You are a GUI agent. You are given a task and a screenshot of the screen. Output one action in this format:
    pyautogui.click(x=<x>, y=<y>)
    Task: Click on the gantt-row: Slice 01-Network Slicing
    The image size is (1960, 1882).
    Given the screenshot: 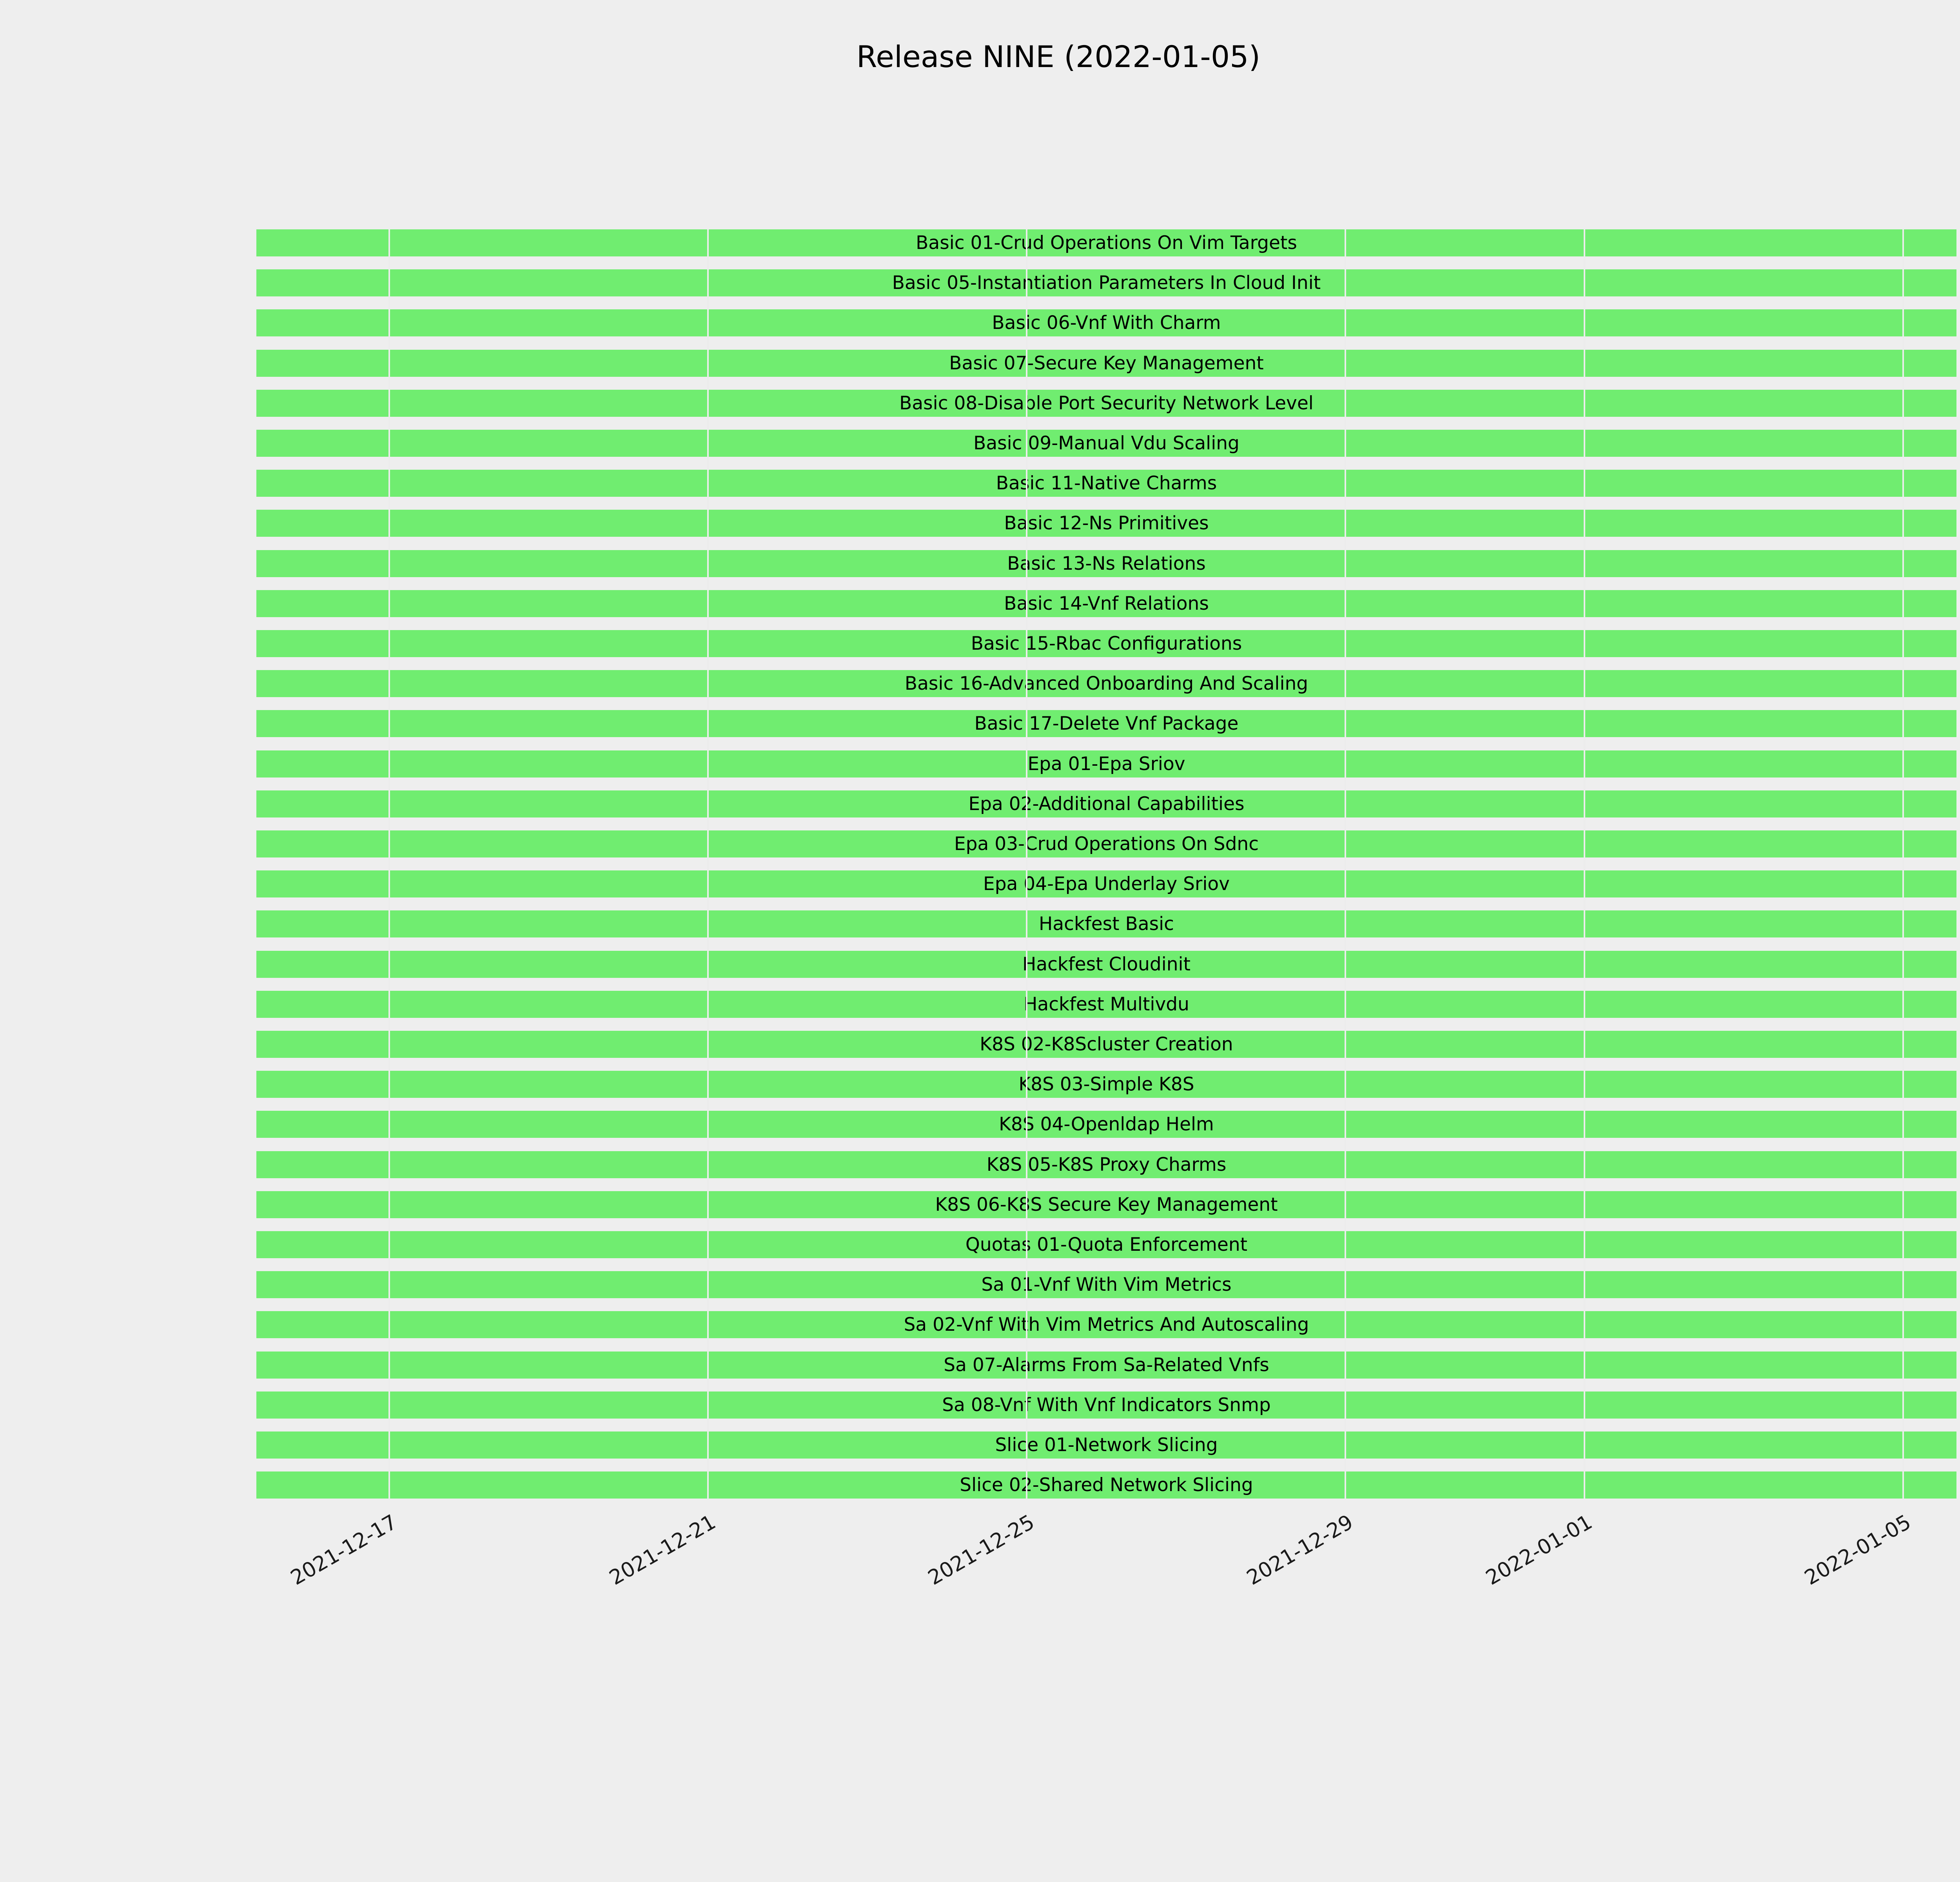 What is the action you would take?
    pyautogui.click(x=1106, y=1445)
    